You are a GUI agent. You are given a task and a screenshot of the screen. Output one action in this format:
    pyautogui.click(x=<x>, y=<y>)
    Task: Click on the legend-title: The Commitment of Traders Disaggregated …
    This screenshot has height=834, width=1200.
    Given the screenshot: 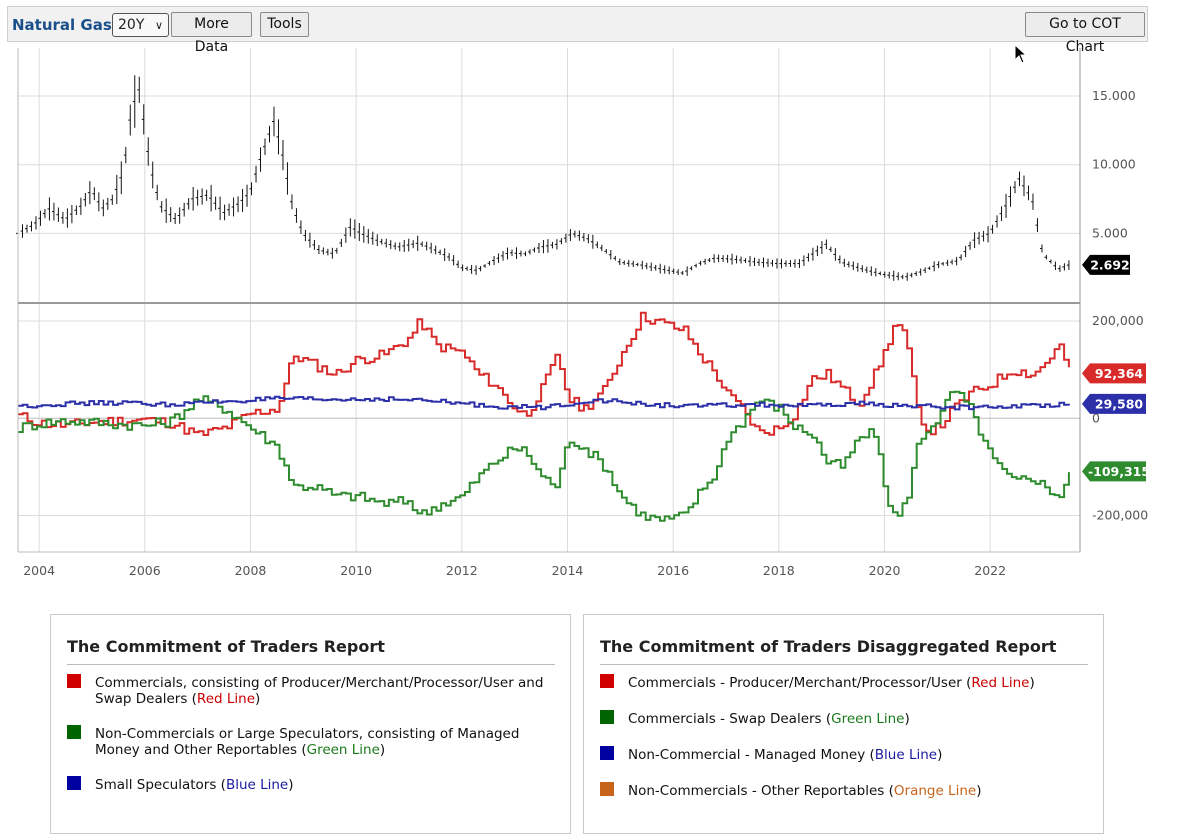 What is the action you would take?
    pyautogui.click(x=828, y=646)
    